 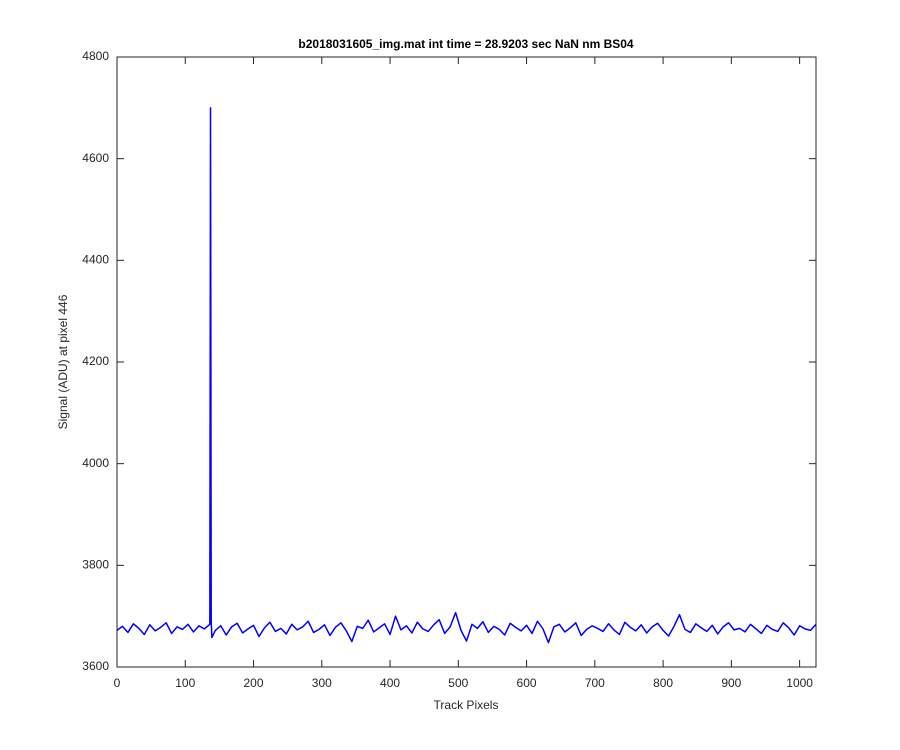 What do you see at coordinates (322, 683) in the screenshot?
I see `x-tick-label: 300` at bounding box center [322, 683].